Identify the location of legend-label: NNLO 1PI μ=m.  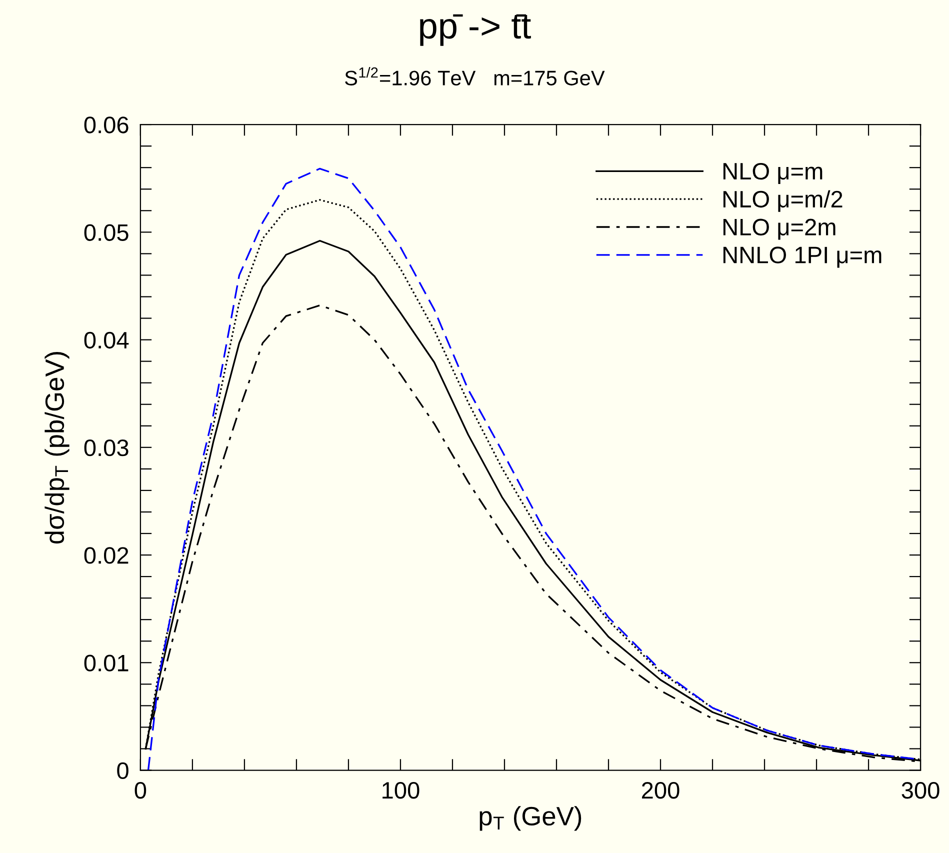
(802, 257).